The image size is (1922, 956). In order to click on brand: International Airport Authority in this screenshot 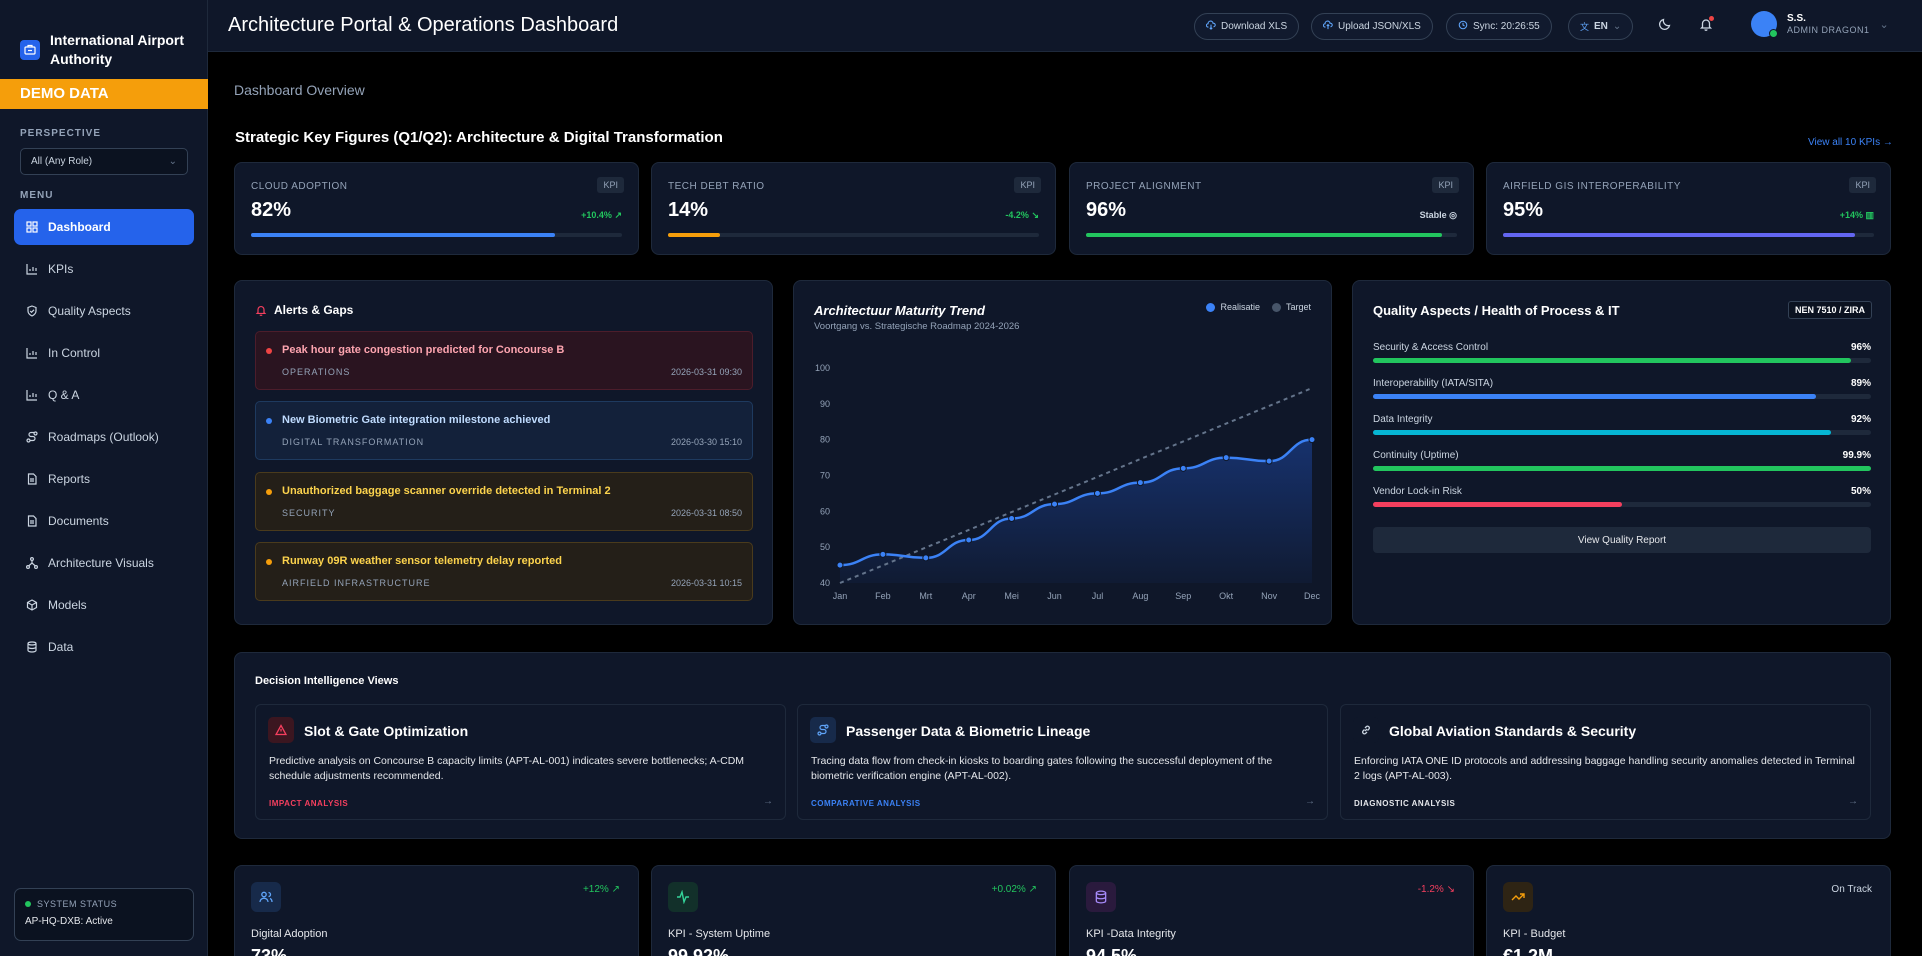, I will do `click(103, 39)`.